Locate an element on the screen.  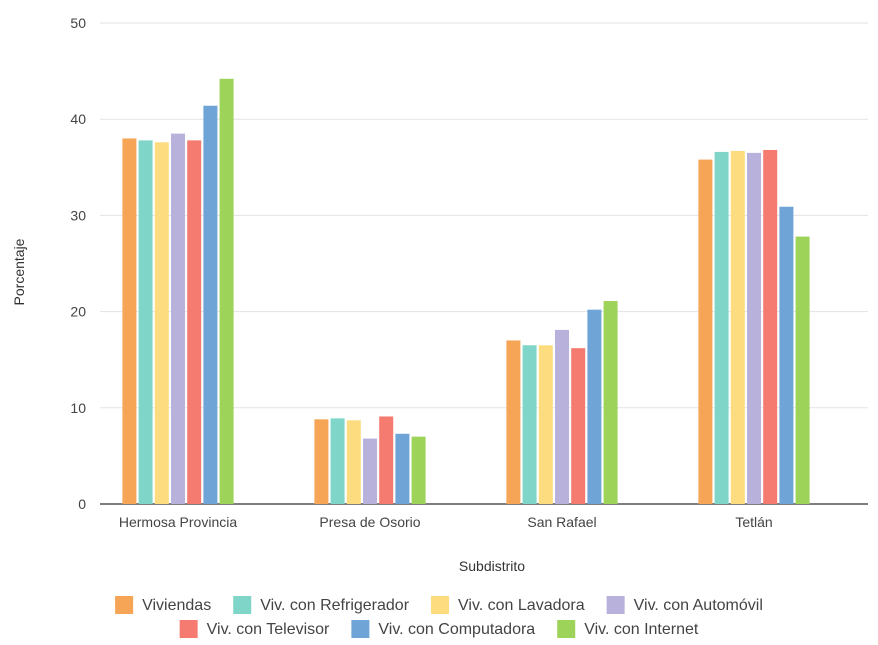
x-axis-title: Subdistrito is located at coordinates (492, 566).